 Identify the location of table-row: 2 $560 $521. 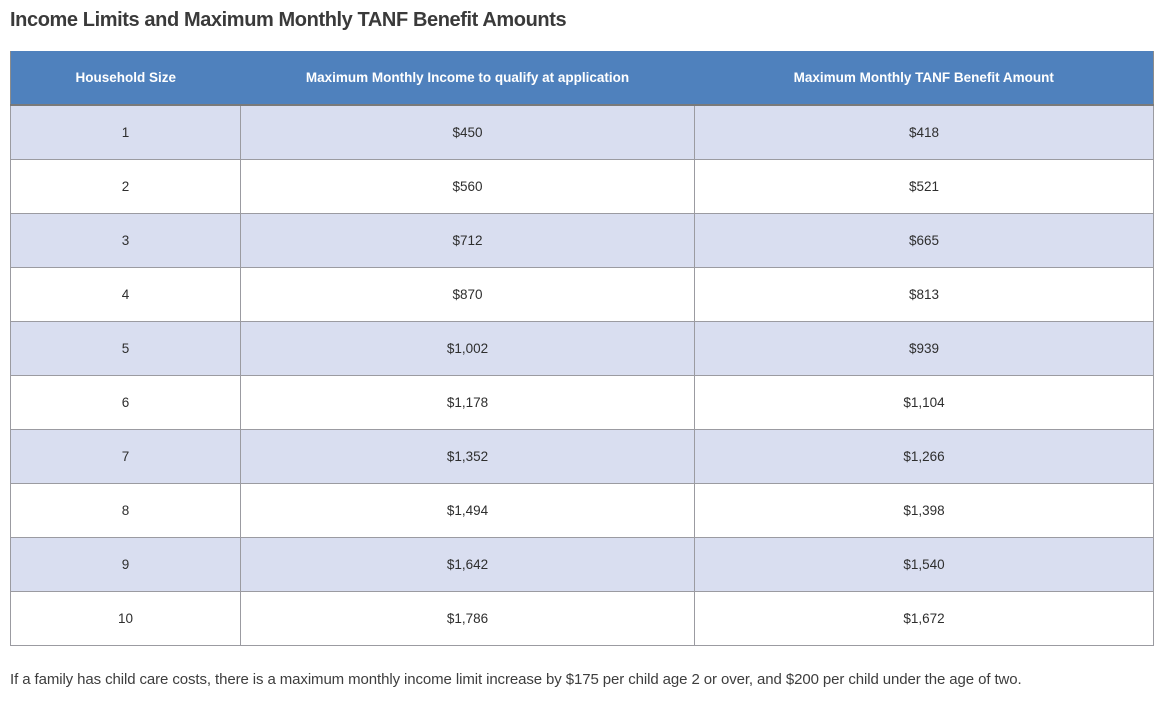
(582, 186).